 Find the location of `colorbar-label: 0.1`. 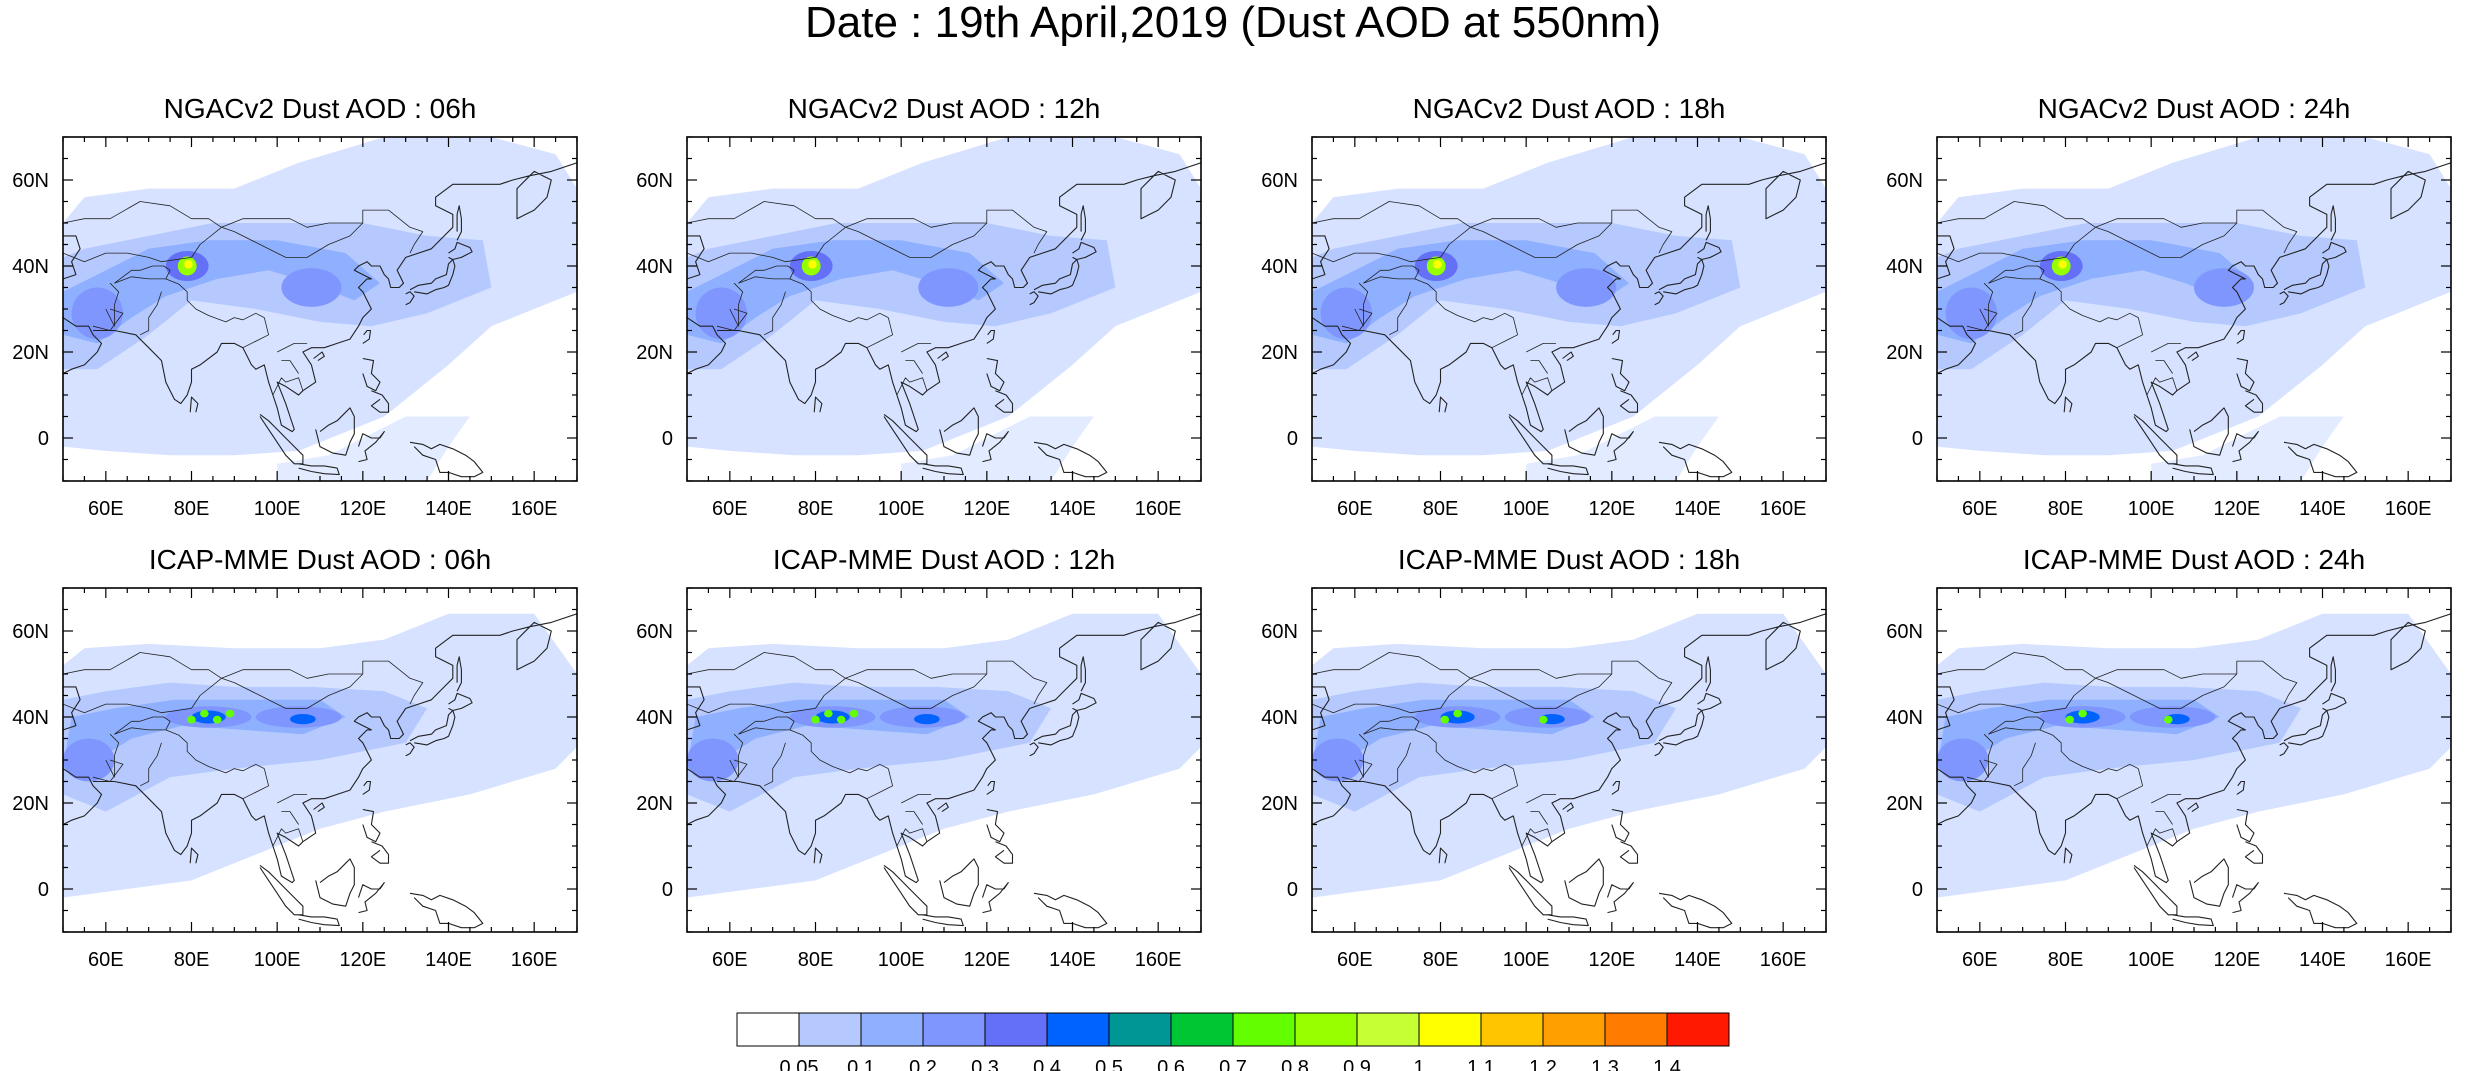

colorbar-label: 0.1 is located at coordinates (861, 1064).